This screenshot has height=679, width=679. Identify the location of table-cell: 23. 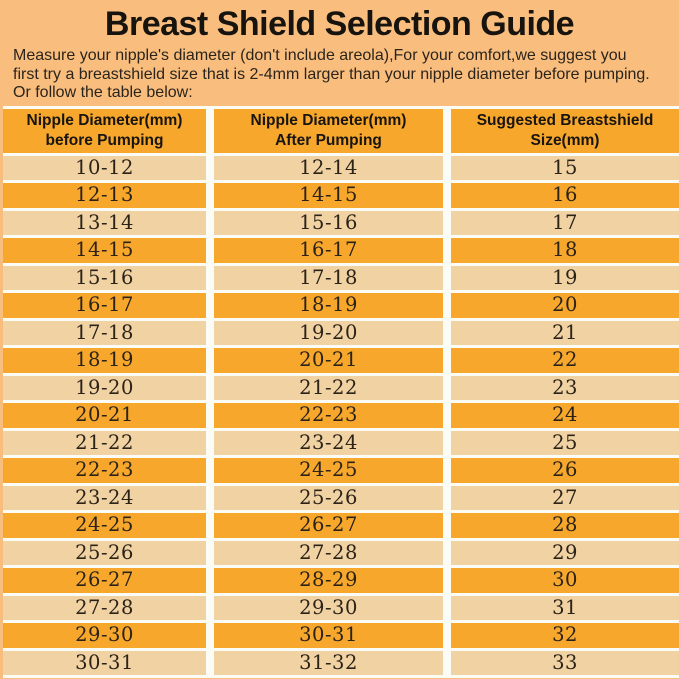
(565, 388).